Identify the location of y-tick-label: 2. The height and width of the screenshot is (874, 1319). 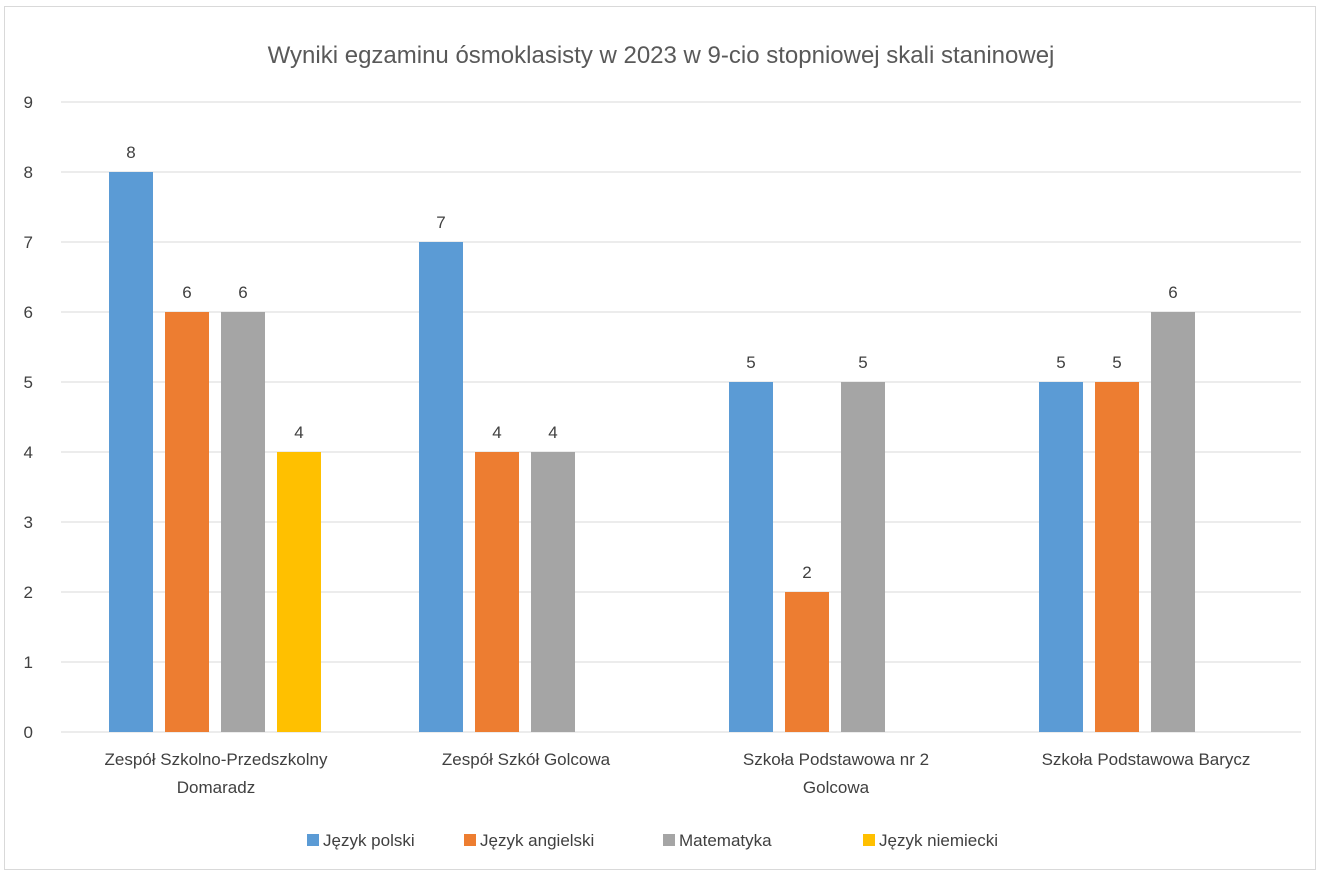
(28, 592).